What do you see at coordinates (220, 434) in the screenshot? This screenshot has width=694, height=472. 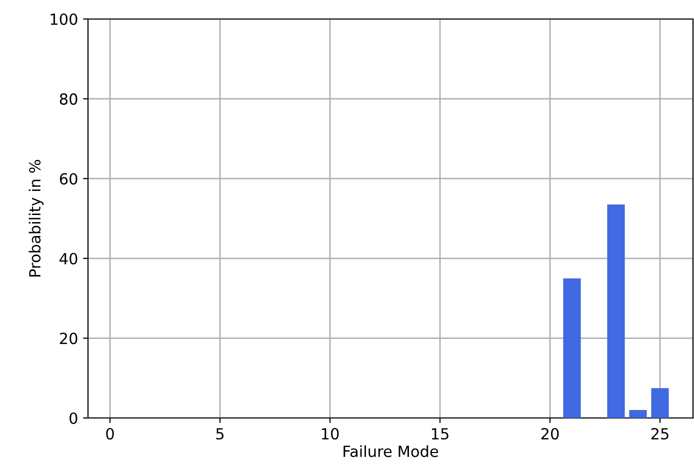 I see `x-tick-label: 5` at bounding box center [220, 434].